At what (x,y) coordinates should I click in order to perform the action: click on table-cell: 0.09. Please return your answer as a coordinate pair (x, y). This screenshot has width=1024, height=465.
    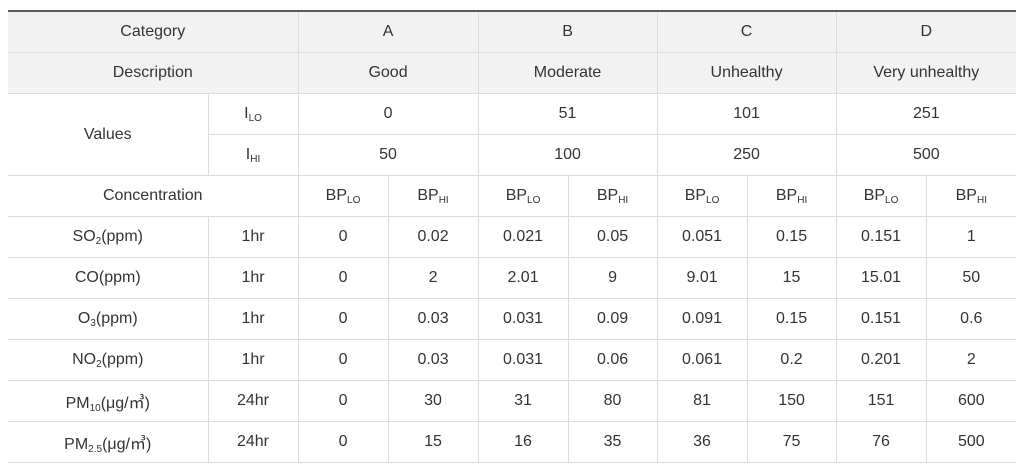
    Looking at the image, I should click on (612, 319).